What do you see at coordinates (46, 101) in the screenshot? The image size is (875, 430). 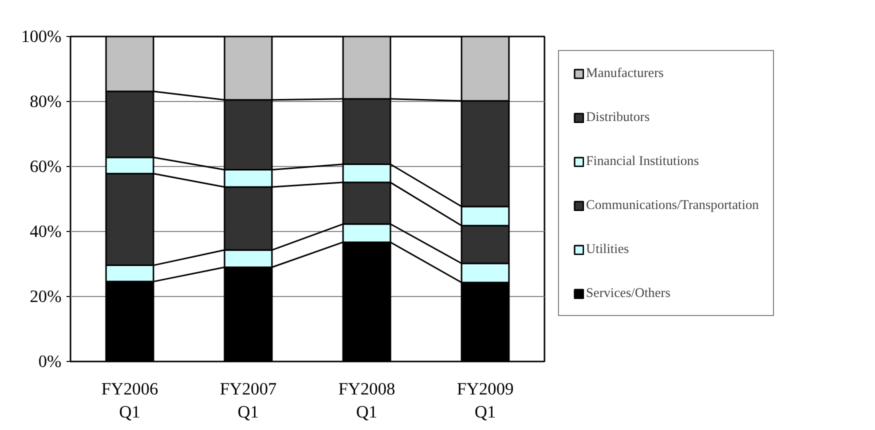 I see `y-tick-label: 80%` at bounding box center [46, 101].